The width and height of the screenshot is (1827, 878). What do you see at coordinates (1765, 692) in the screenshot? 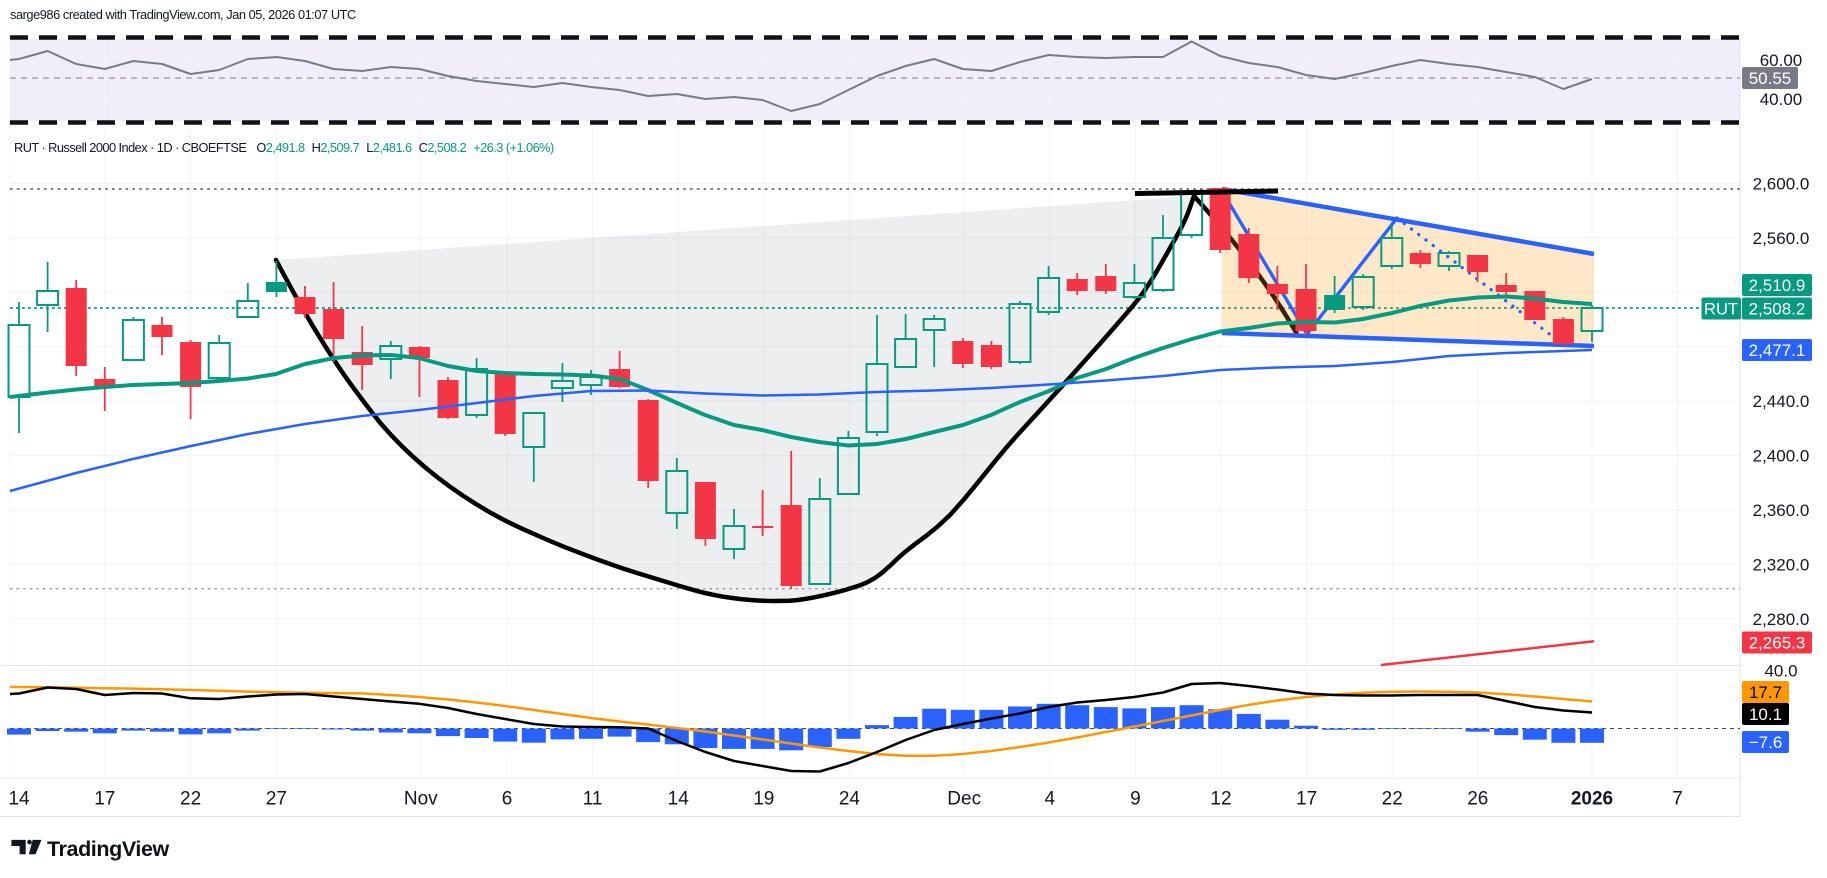
I see `svg-text: 17.7` at bounding box center [1765, 692].